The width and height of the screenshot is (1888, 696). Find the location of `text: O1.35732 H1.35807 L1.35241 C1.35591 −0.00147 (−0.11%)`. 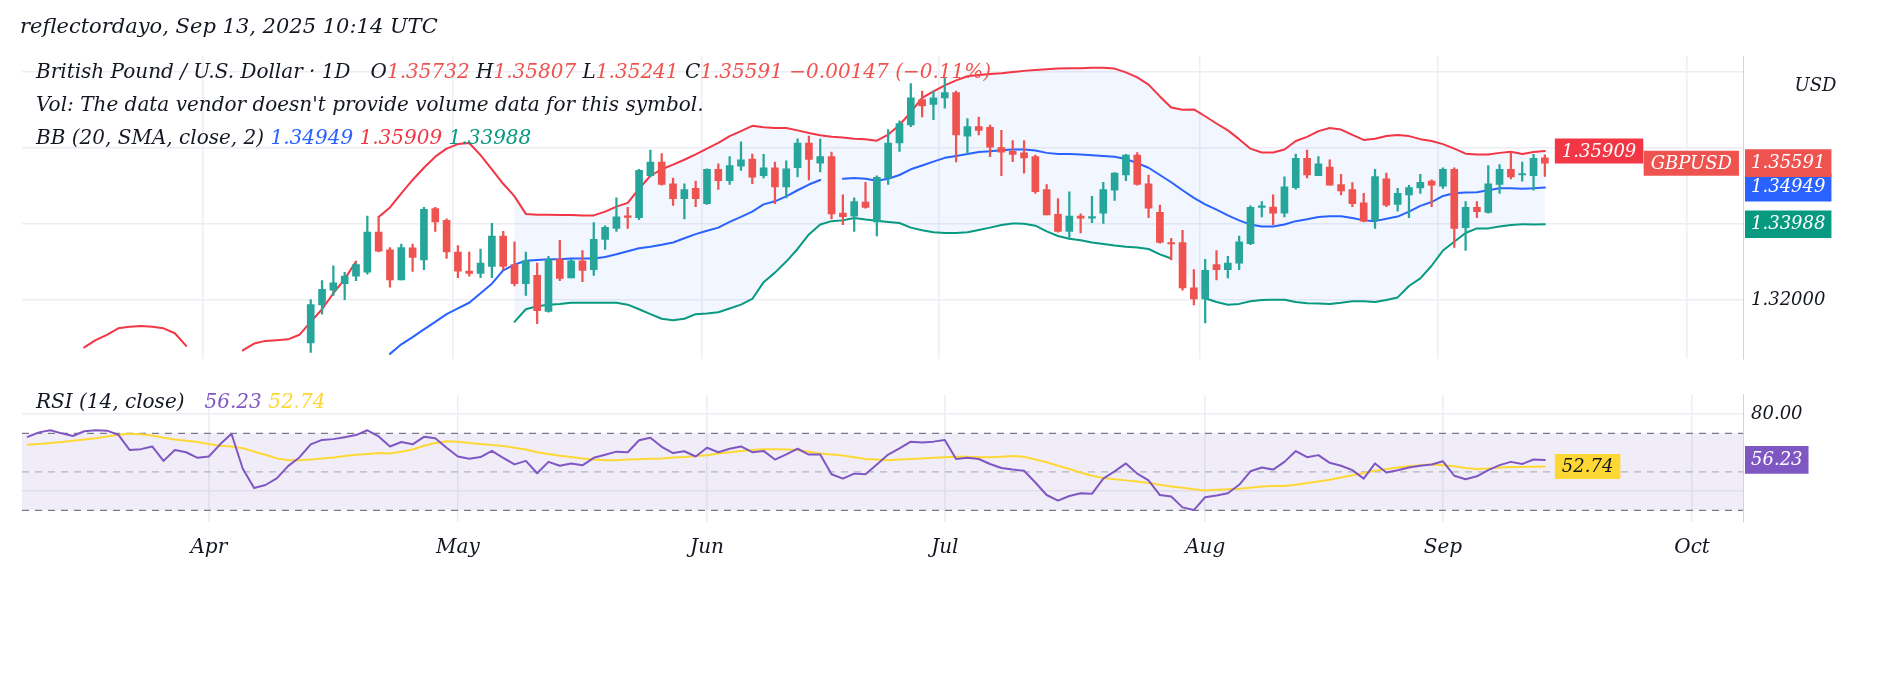

text: O1.35732 H1.35807 L1.35241 C1.35591 −0.00147 (−0.11%) is located at coordinates (681, 71).